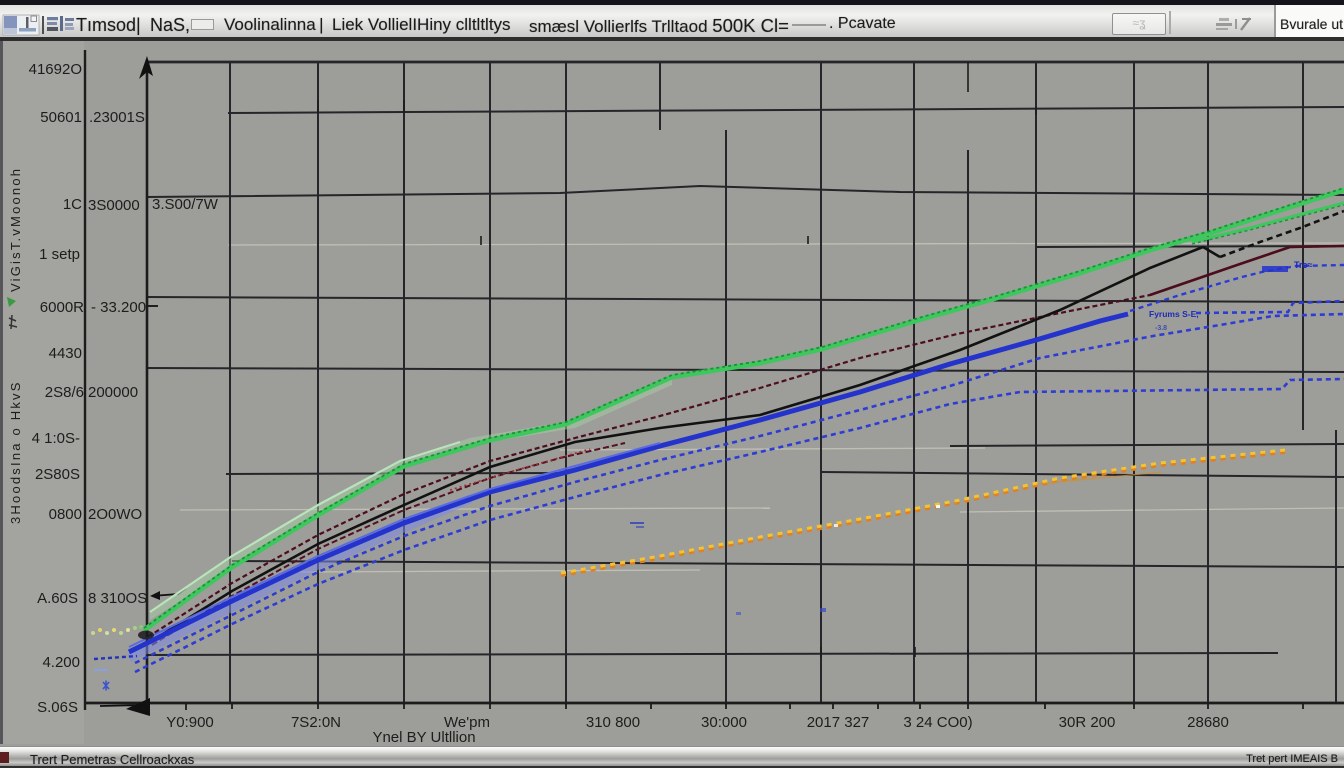  Describe the element at coordinates (117, 598) in the screenshot. I see `svg-text: 8 310OS` at that location.